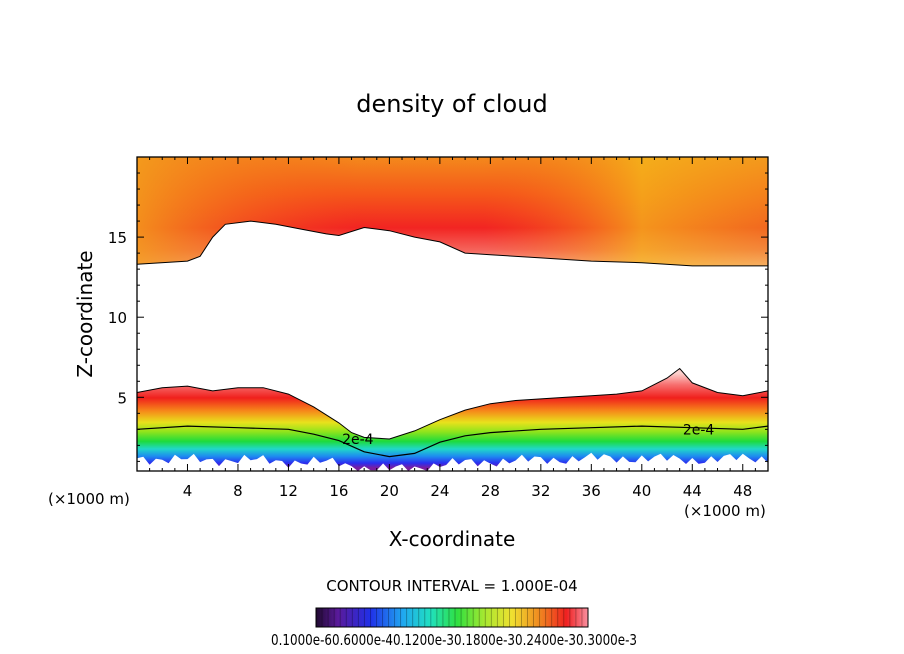  I want to click on x-tick-label: 12, so click(288, 491).